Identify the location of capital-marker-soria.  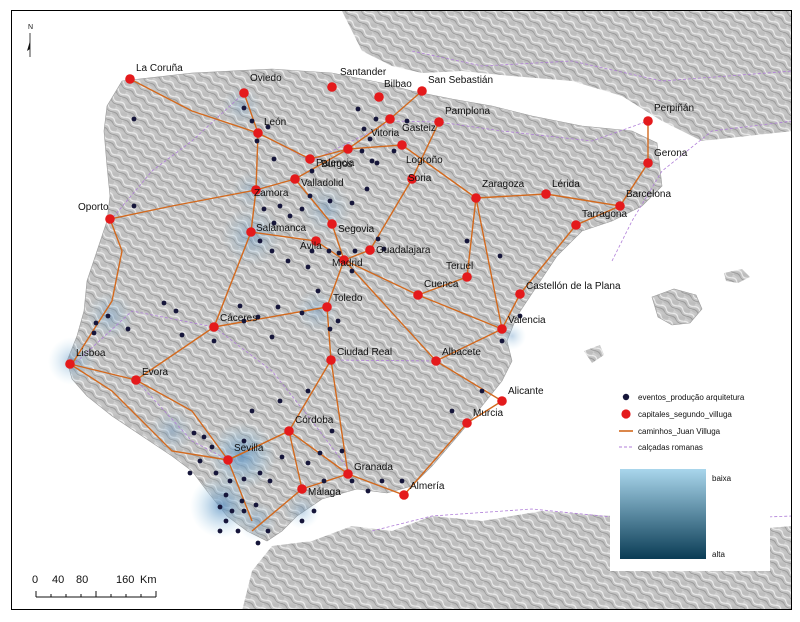
(412, 179).